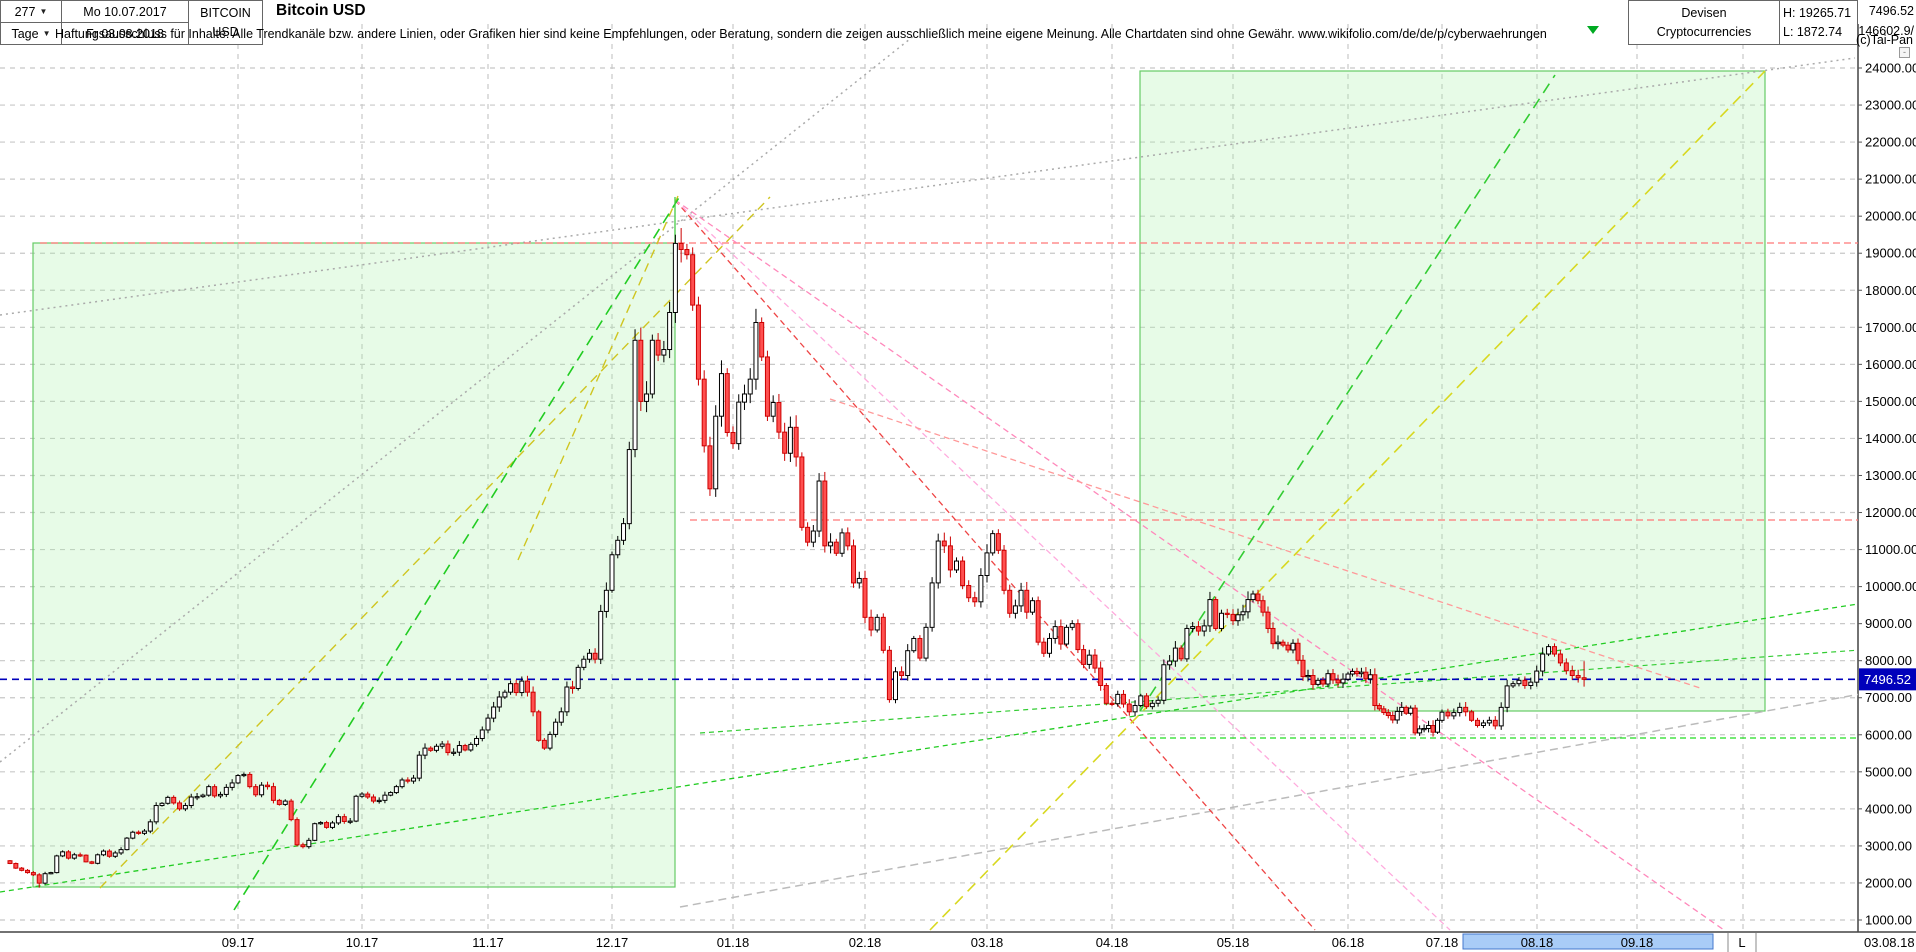  Describe the element at coordinates (1112, 942) in the screenshot. I see `x-axis-label: 04.18` at that location.